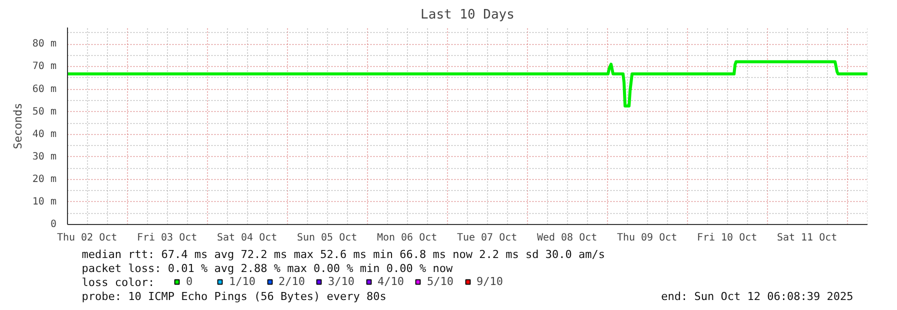 This screenshot has width=897, height=310. What do you see at coordinates (44, 44) in the screenshot?
I see `y-tick-label: 80 m` at bounding box center [44, 44].